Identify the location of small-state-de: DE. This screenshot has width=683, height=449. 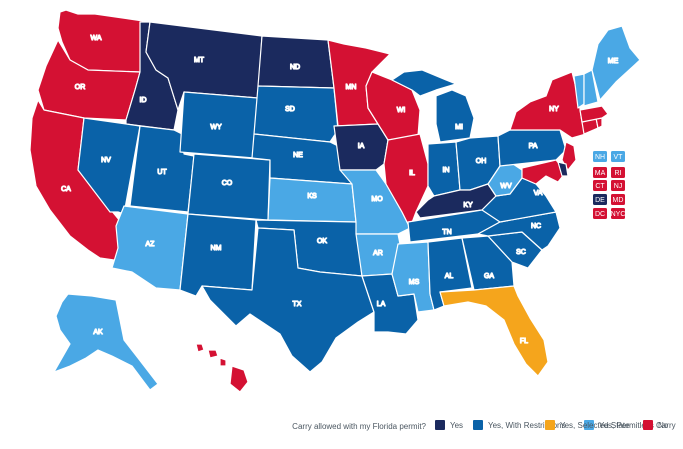
(600, 199).